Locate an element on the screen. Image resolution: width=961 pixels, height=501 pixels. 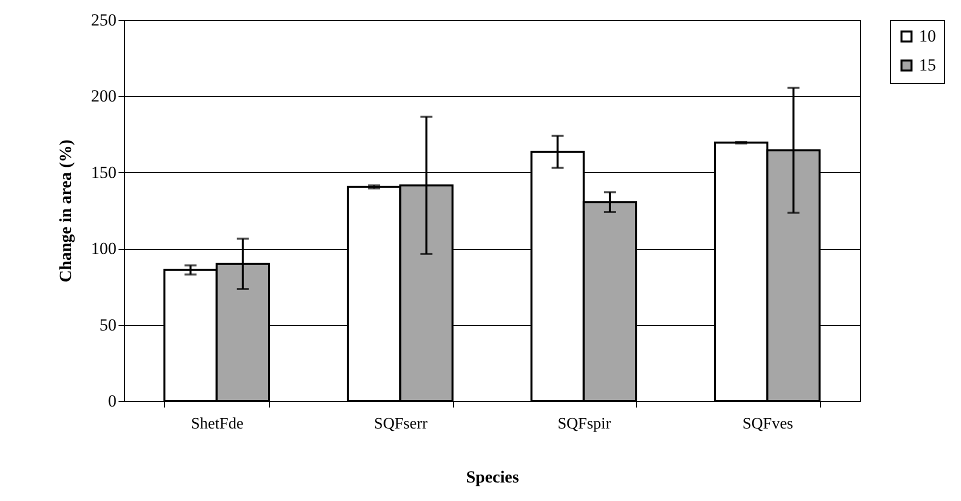
x-tick-label: ShetFde is located at coordinates (217, 424).